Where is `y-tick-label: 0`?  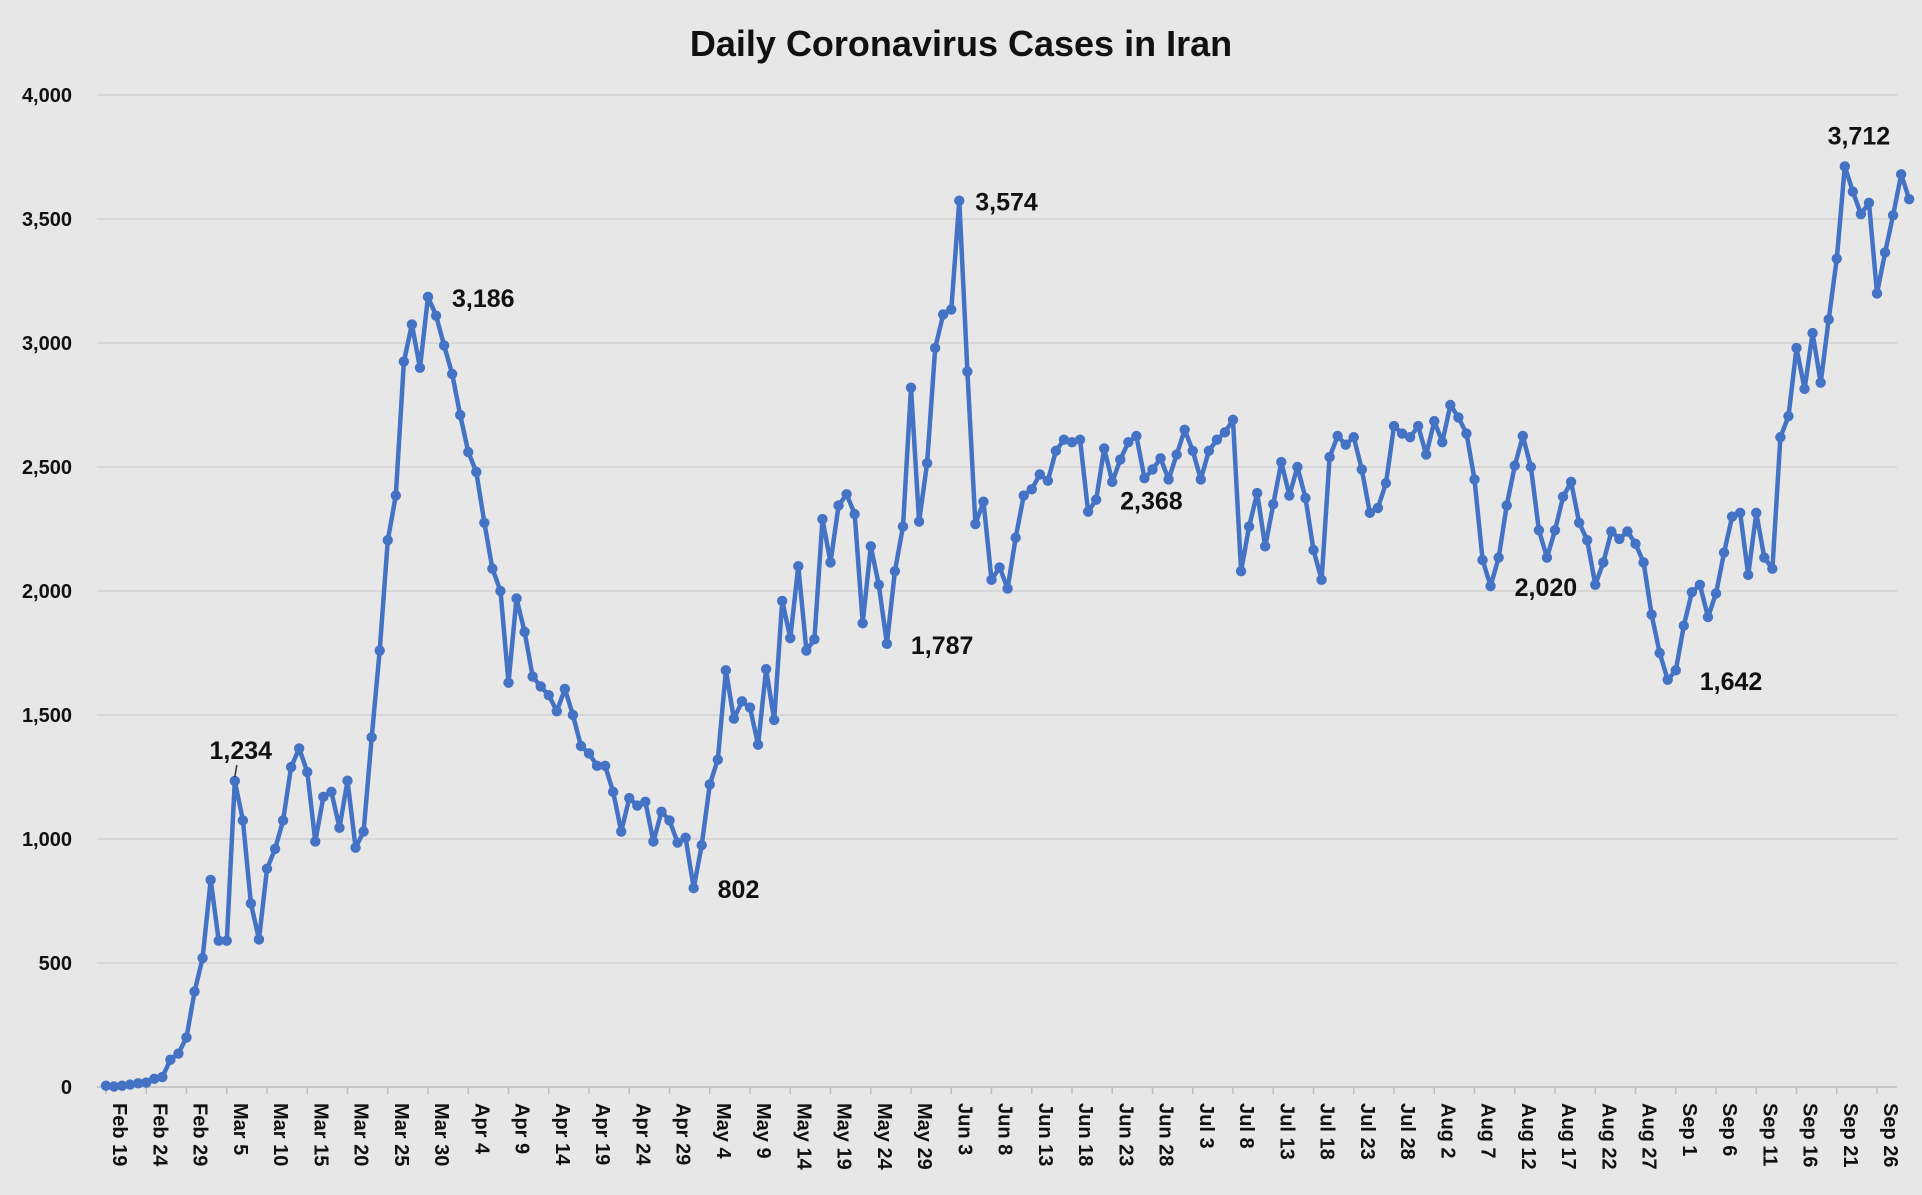 y-tick-label: 0 is located at coordinates (66, 1088).